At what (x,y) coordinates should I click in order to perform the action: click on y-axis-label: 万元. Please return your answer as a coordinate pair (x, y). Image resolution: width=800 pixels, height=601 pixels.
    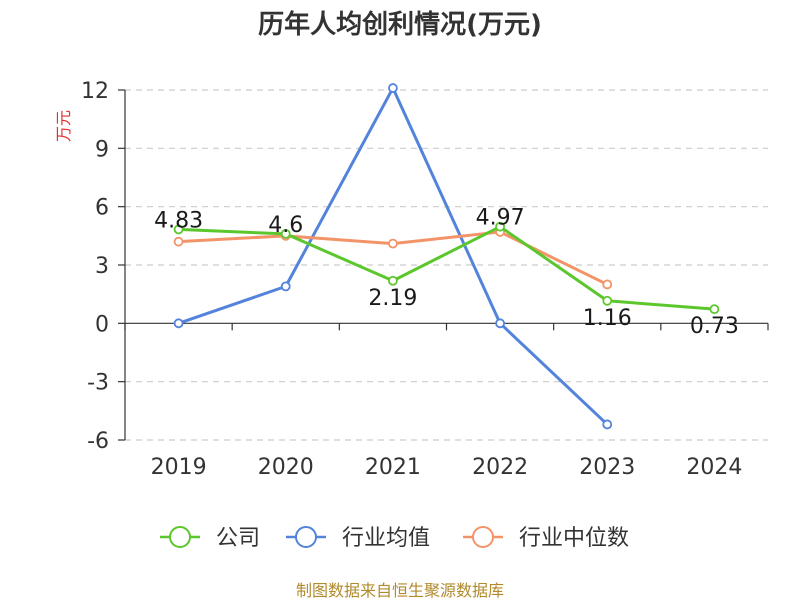
    Looking at the image, I should click on (63, 126).